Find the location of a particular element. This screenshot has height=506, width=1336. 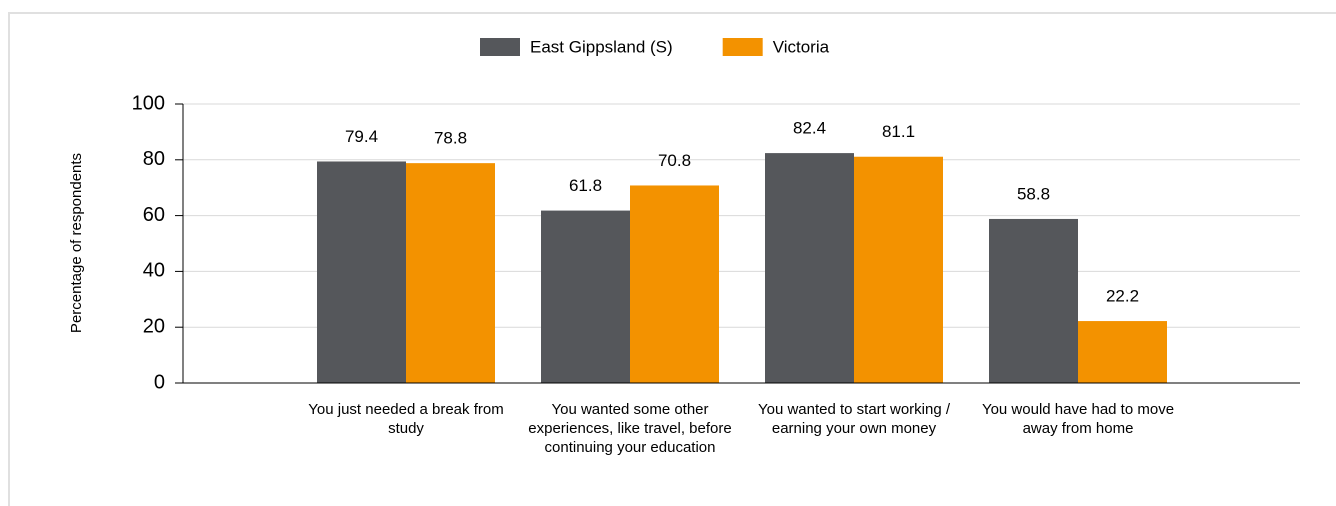

y-tick-label: 40 is located at coordinates (154, 271).